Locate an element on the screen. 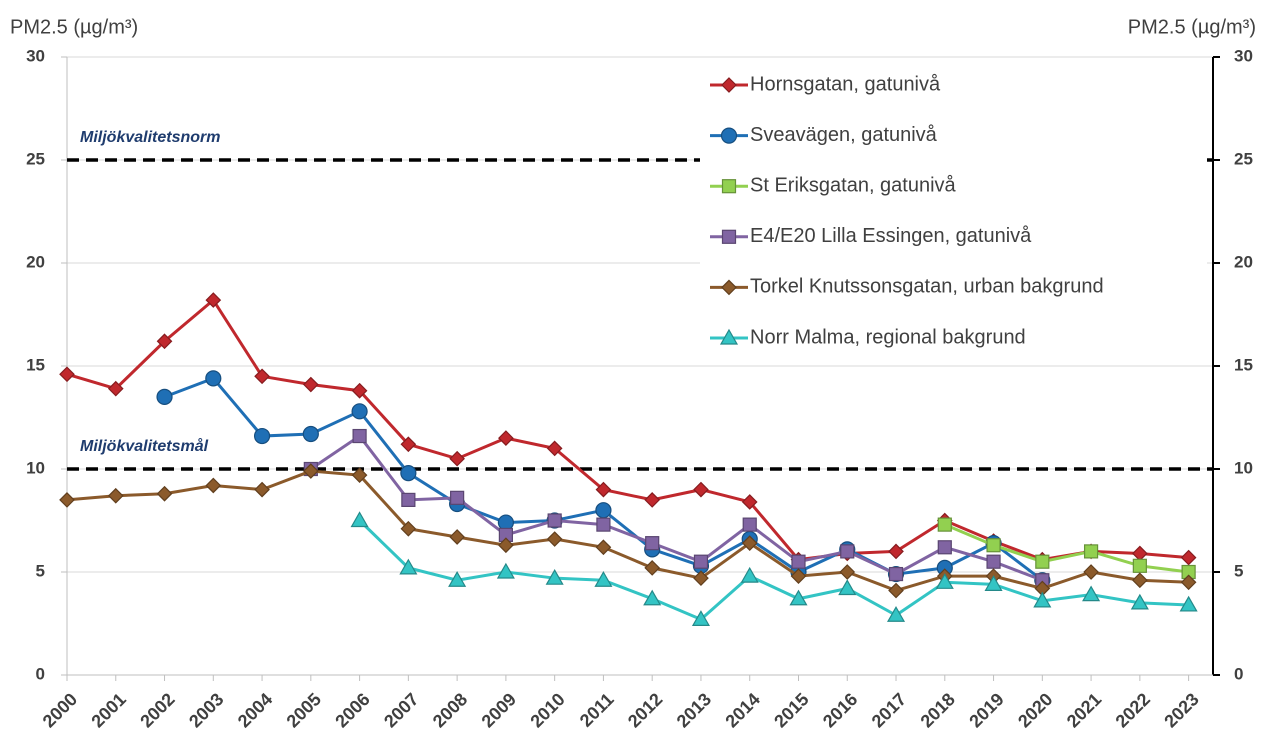  x-tick-label: 2004 is located at coordinates (255, 710).